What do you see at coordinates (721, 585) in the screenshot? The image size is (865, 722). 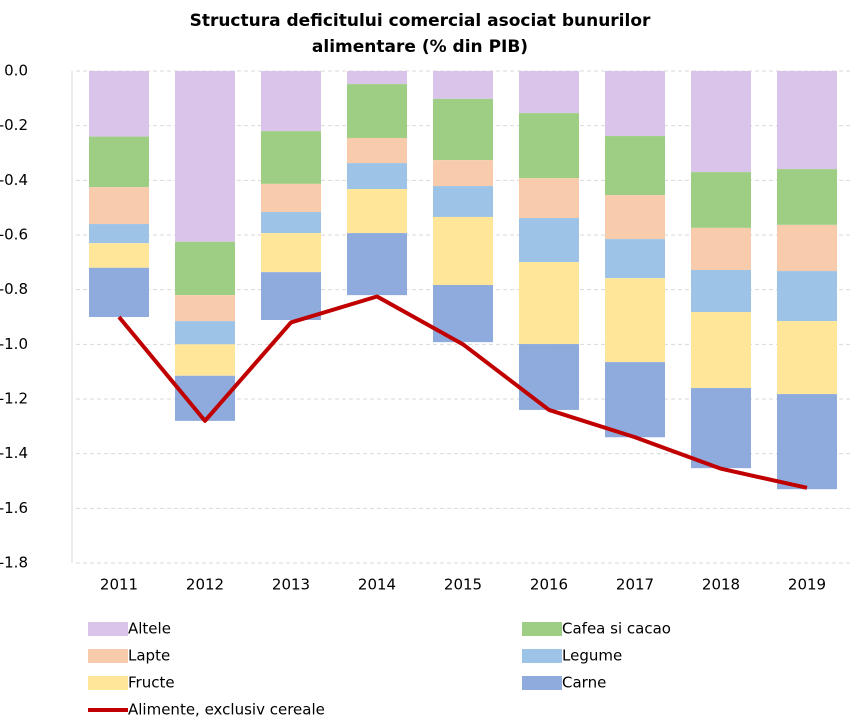 I see `x-tick-label: 2018` at bounding box center [721, 585].